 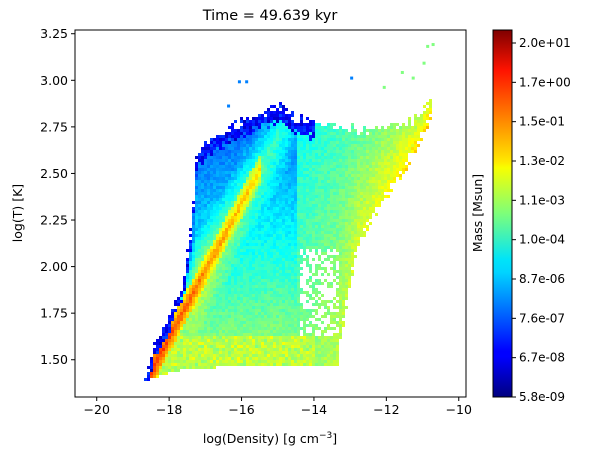 I want to click on y-tick-label: 2.00, so click(x=54, y=266).